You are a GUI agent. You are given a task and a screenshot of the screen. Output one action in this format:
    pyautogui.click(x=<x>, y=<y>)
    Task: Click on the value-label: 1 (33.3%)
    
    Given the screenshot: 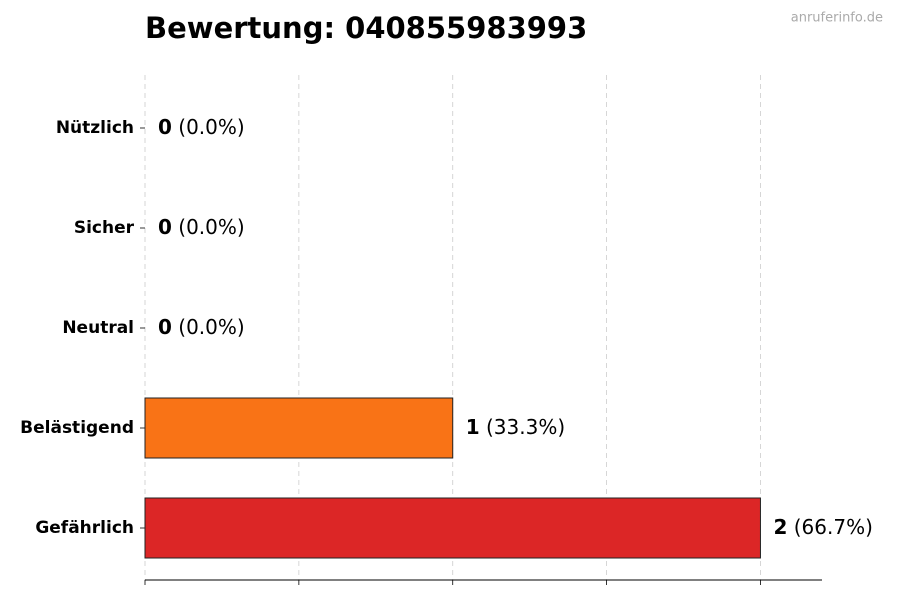 What is the action you would take?
    pyautogui.click(x=515, y=427)
    